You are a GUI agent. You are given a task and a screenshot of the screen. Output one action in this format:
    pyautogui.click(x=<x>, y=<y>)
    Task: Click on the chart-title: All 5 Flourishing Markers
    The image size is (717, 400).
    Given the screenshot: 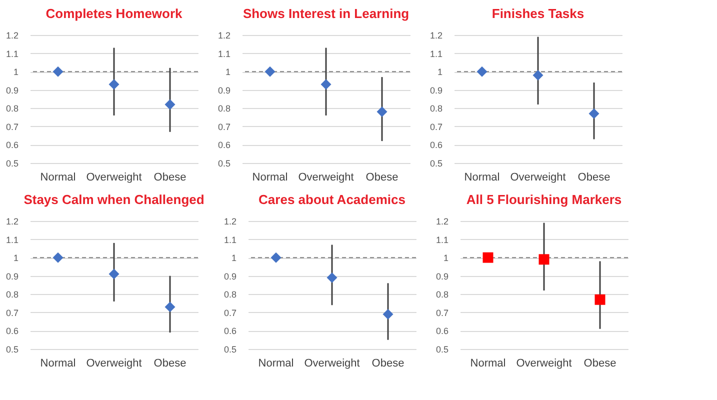 What is the action you would take?
    pyautogui.click(x=544, y=199)
    